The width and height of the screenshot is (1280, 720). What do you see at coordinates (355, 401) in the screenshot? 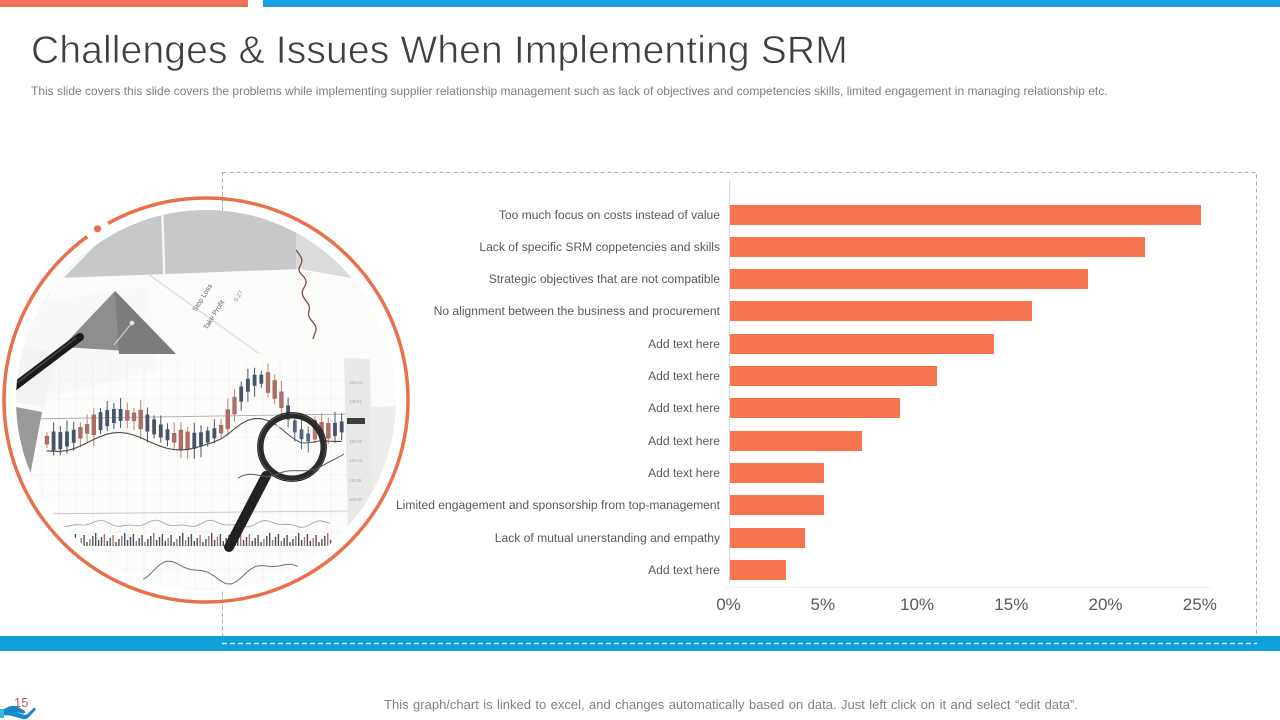
I see `svg-text: 139.81` at bounding box center [355, 401].